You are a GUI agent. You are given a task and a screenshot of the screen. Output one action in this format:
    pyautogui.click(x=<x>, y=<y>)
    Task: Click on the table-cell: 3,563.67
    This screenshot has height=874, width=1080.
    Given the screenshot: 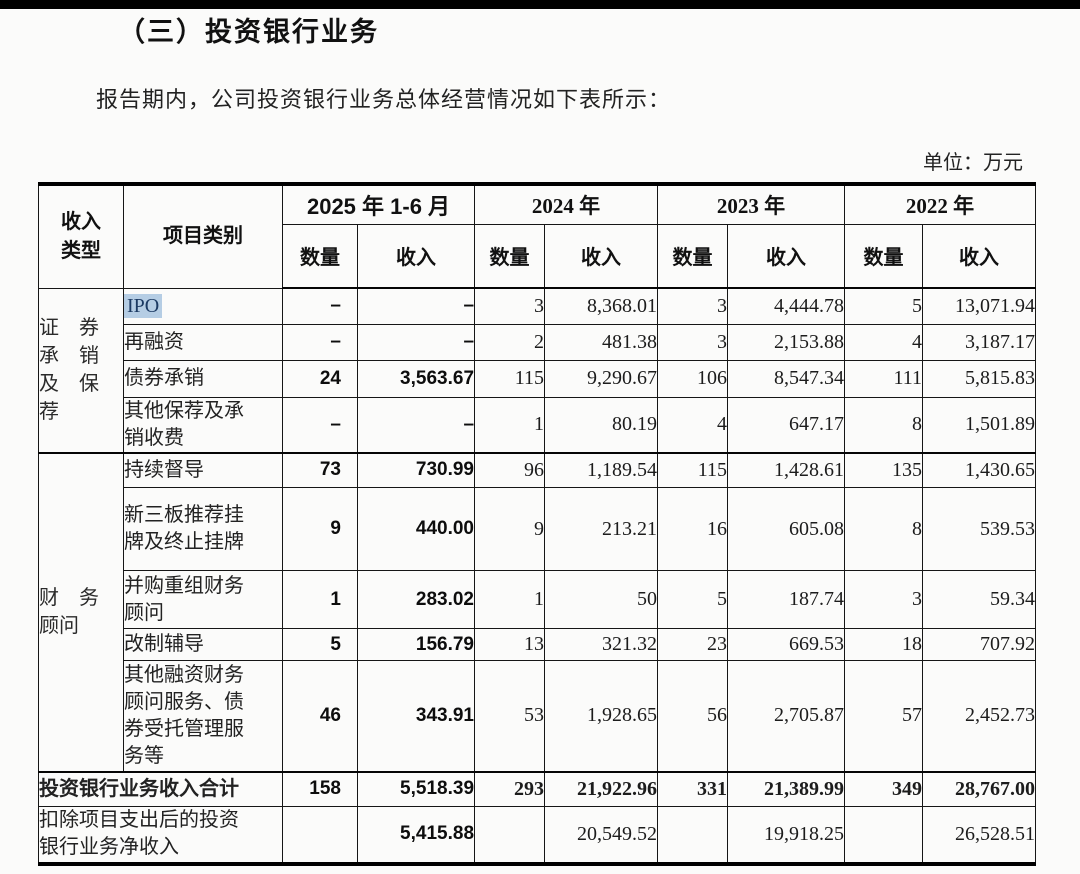 What is the action you would take?
    pyautogui.click(x=416, y=378)
    